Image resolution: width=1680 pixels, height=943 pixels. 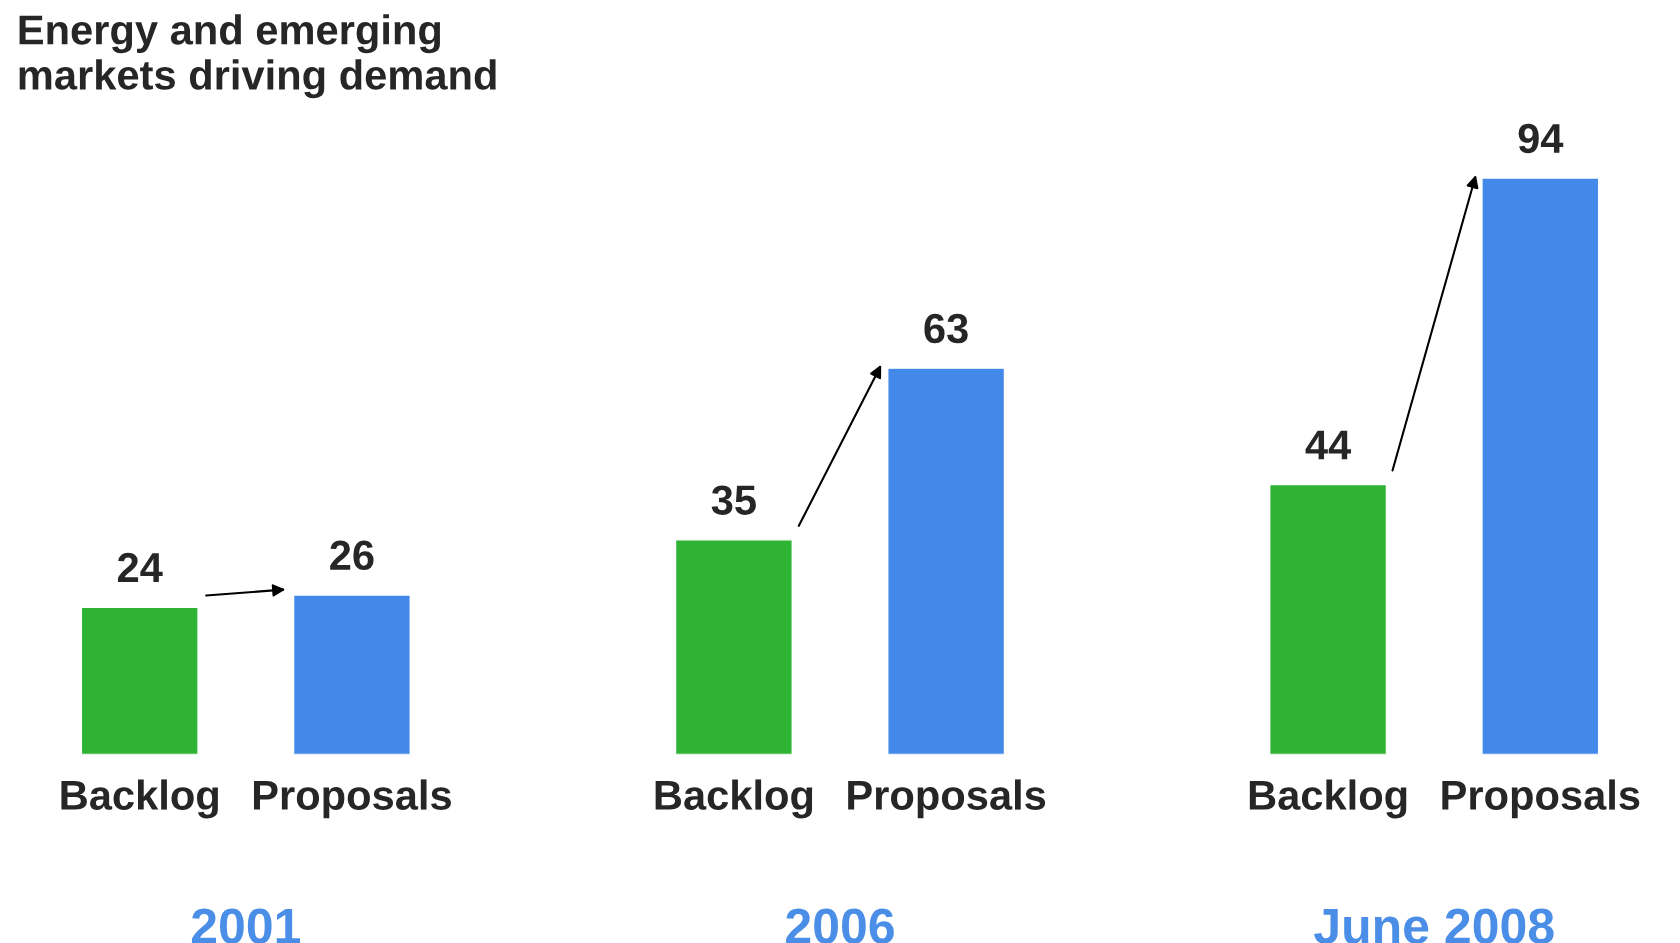 I want to click on chart-title: Energy and emerging markets driving demand, so click(x=257, y=56).